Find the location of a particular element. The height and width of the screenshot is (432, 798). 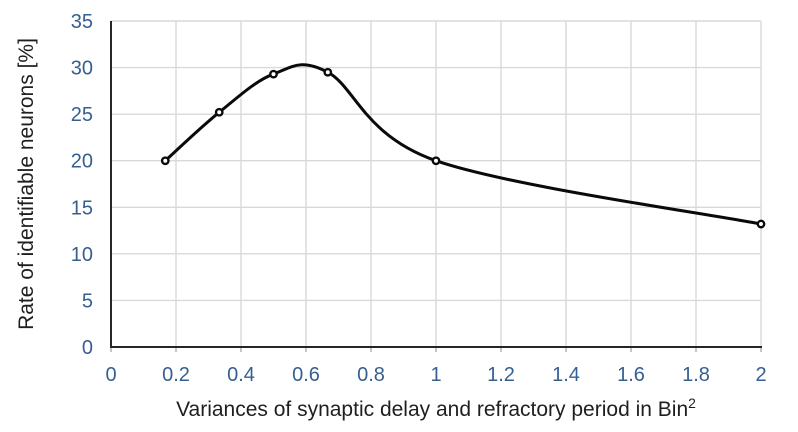

x-tick-label: 0.4 is located at coordinates (241, 375).